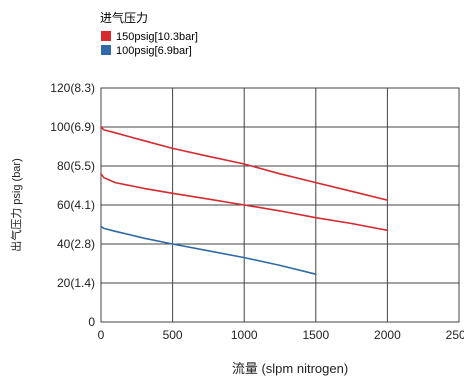 This screenshot has width=464, height=382. Describe the element at coordinates (76, 205) in the screenshot. I see `y-tick-label: 60(4.1)` at that location.